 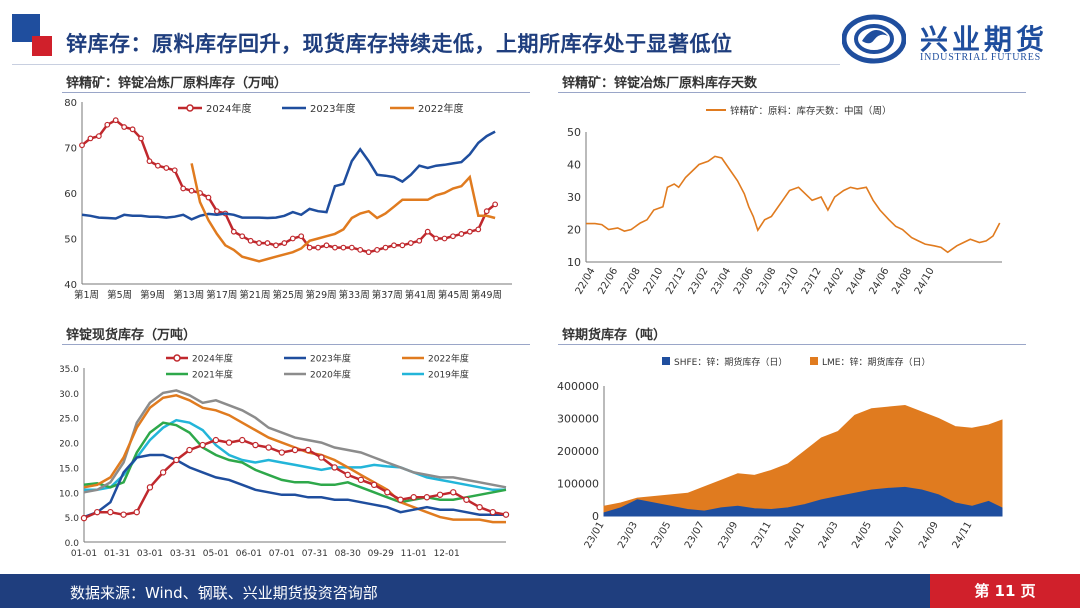 What do you see at coordinates (287, 295) in the screenshot?
I see `x-tick-label: 第25周` at bounding box center [287, 295].